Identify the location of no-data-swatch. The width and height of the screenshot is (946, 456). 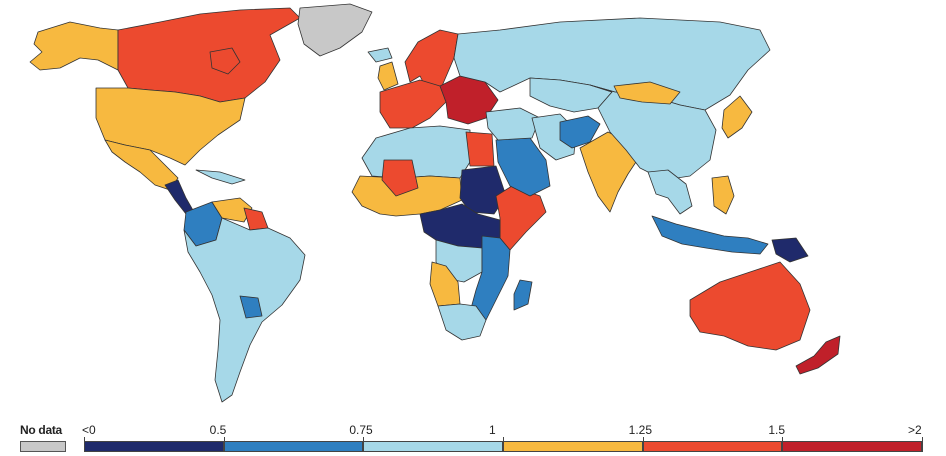
(43, 446).